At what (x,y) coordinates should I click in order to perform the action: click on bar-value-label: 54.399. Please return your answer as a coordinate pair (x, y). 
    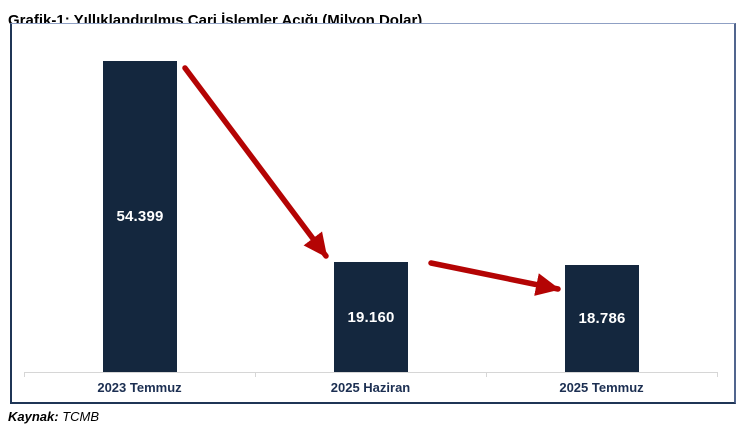
    Looking at the image, I should click on (140, 216).